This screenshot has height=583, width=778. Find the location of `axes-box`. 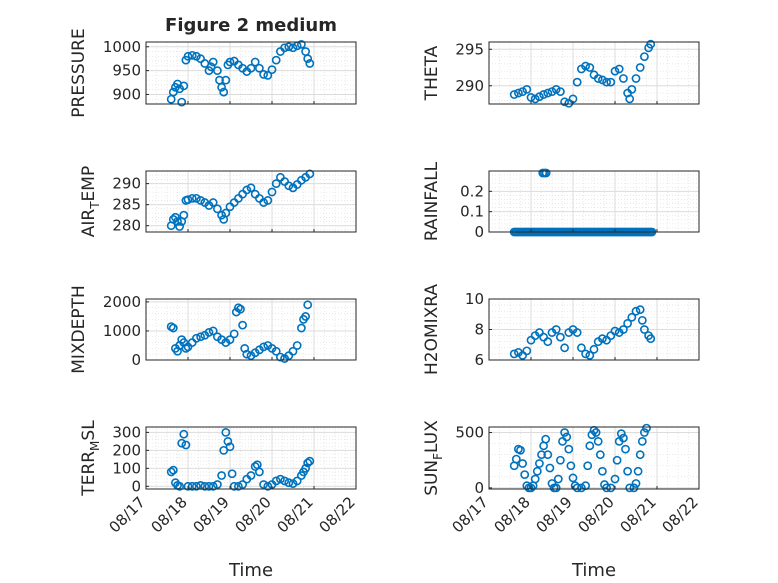

axes-box is located at coordinates (251, 458).